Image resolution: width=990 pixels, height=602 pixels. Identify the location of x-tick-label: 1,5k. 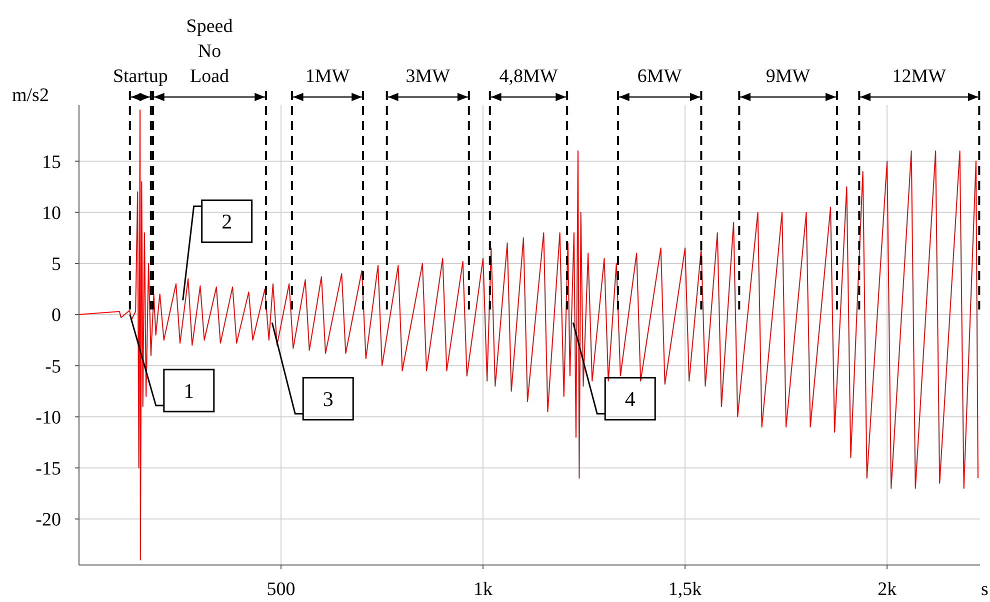
(685, 589).